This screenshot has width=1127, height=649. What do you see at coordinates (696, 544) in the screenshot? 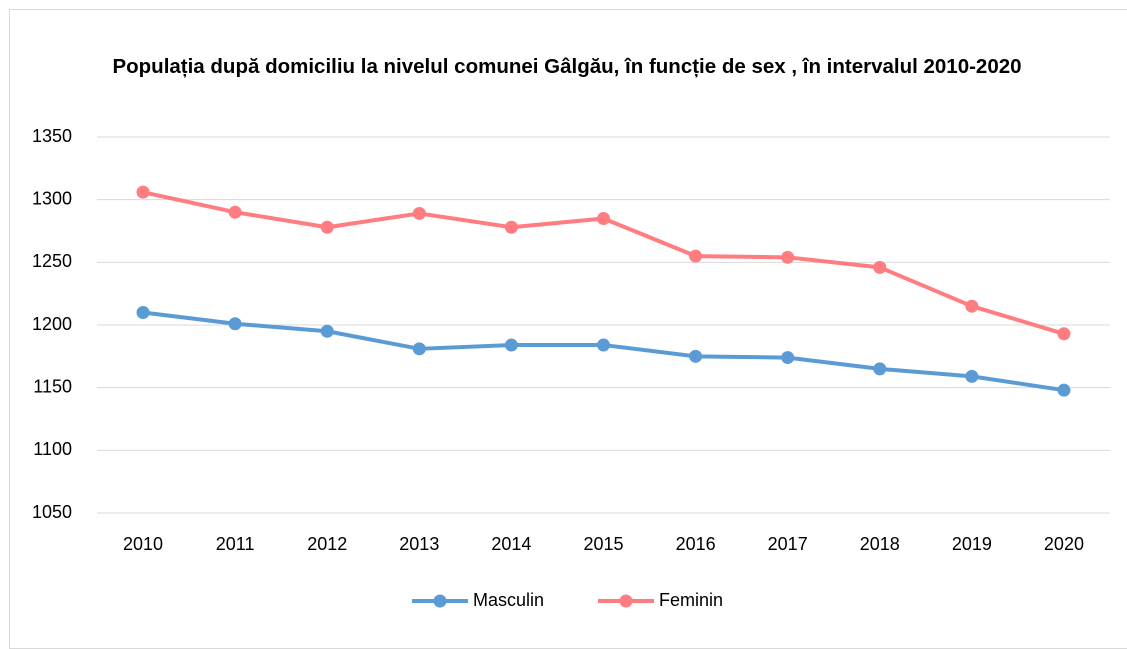
I see `x-tick-label: 2016` at bounding box center [696, 544].